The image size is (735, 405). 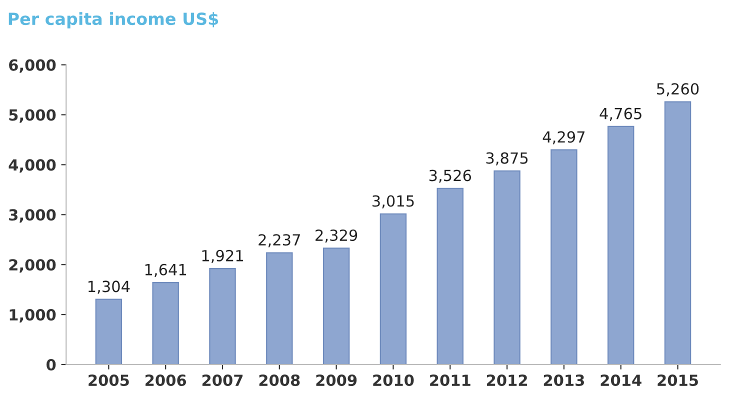 What do you see at coordinates (165, 270) in the screenshot?
I see `data-label: 1,641` at bounding box center [165, 270].